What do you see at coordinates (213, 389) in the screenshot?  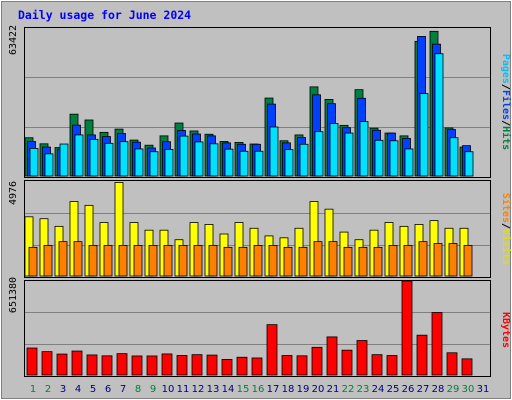 I see `day-label: 13` at bounding box center [213, 389].